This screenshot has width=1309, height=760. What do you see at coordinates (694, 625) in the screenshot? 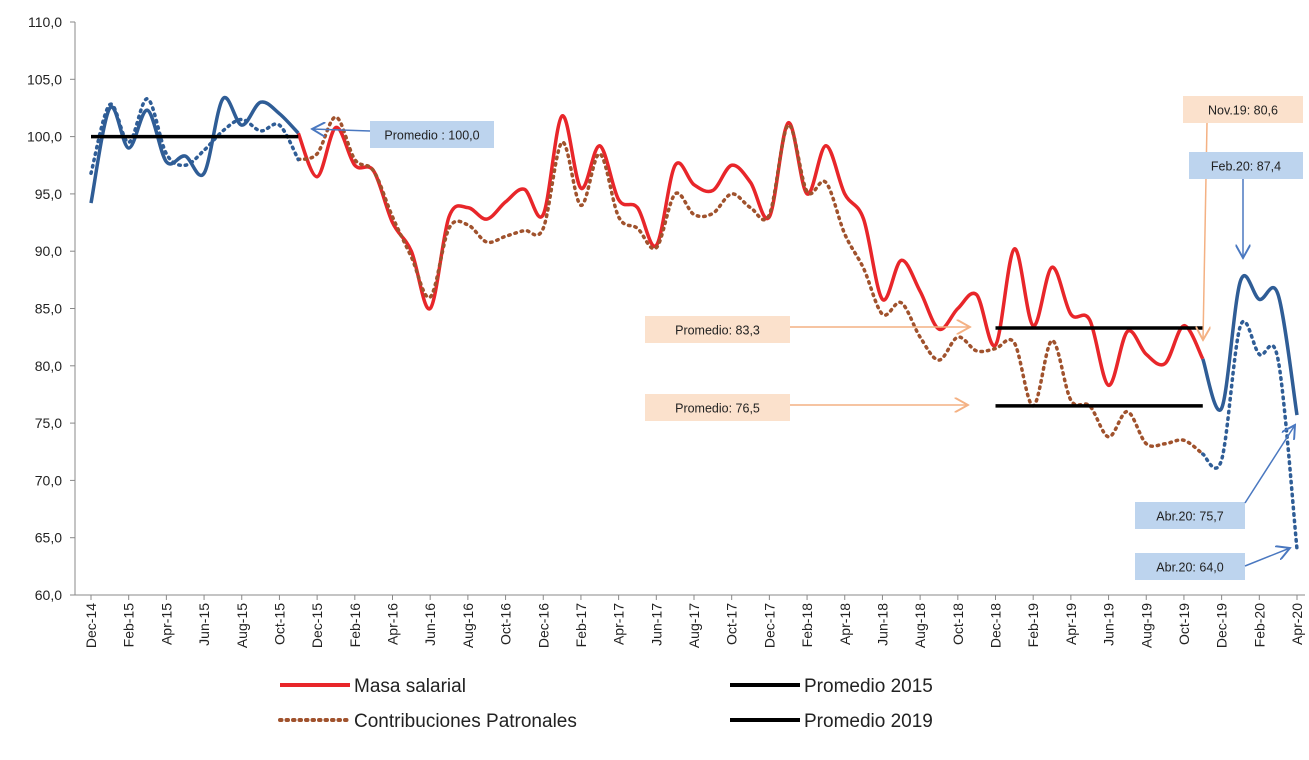
I see `x-tick-label: Aug-17` at bounding box center [694, 625].